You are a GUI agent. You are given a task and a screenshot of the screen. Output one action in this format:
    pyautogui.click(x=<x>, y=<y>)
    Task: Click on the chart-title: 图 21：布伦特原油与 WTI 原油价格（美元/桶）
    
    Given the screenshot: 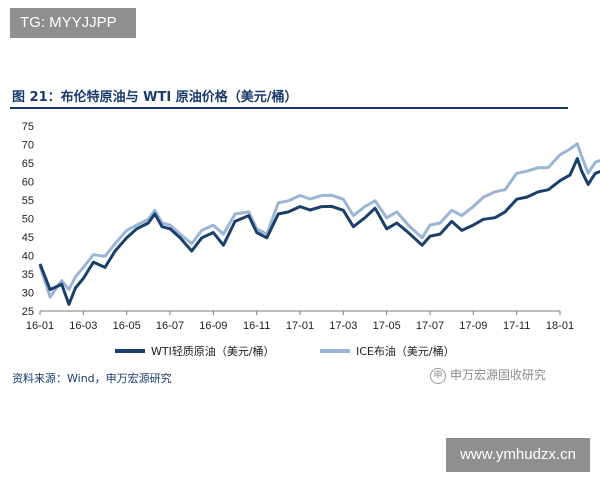 What is the action you would take?
    pyautogui.click(x=155, y=97)
    